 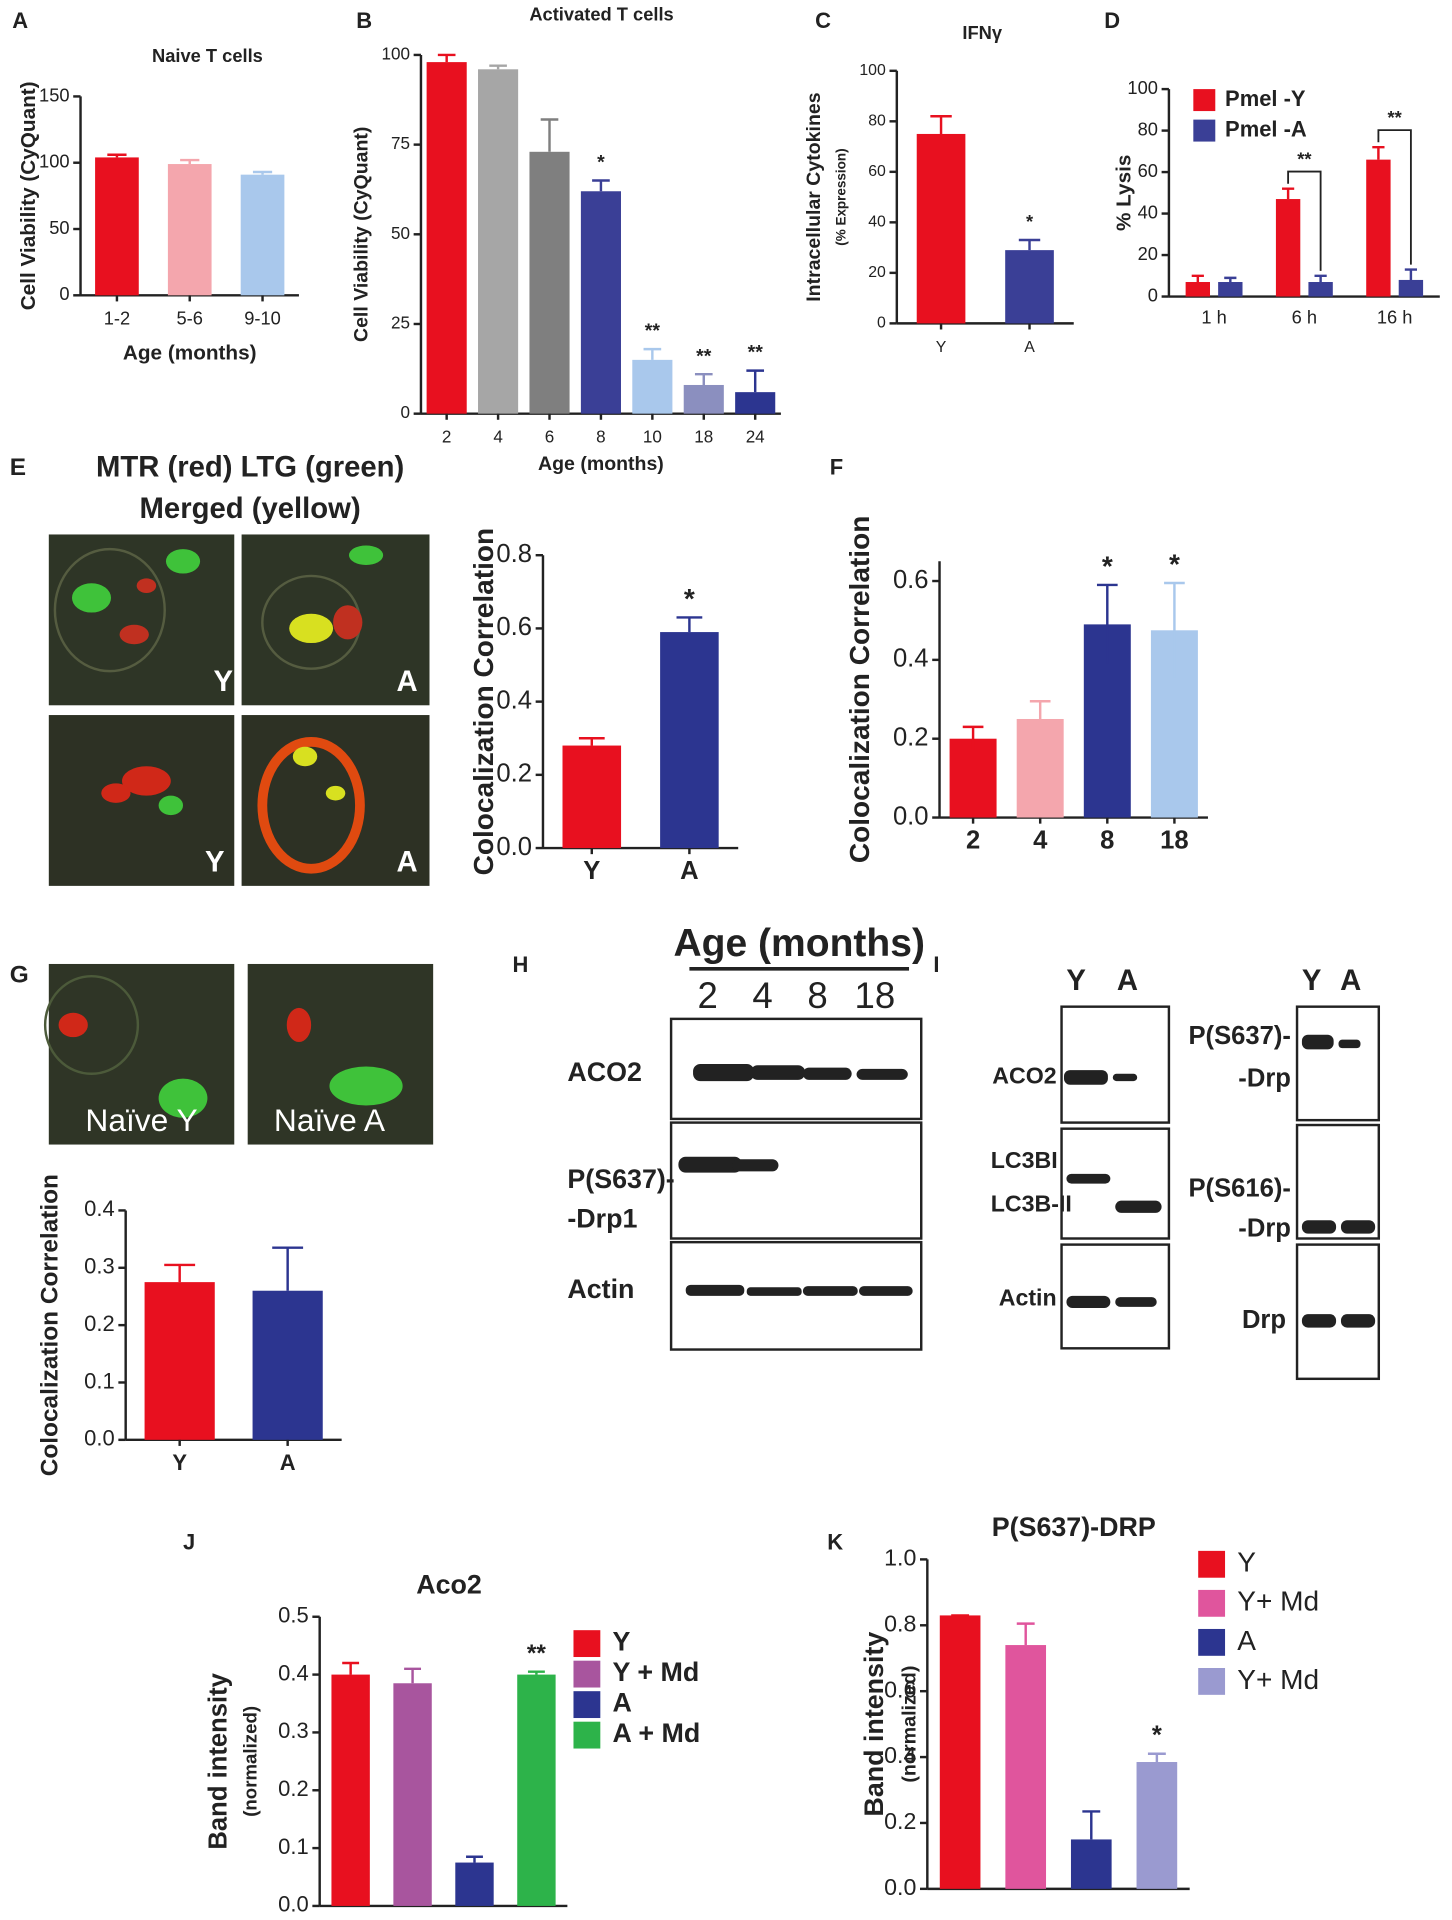 I want to click on legend-label: A + Md, so click(x=657, y=1733).